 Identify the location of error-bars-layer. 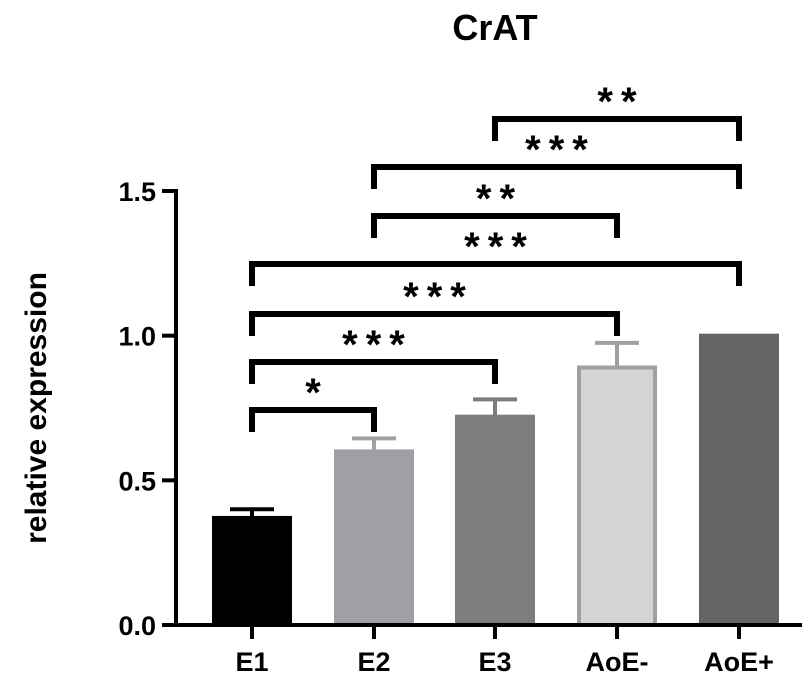
(434, 429).